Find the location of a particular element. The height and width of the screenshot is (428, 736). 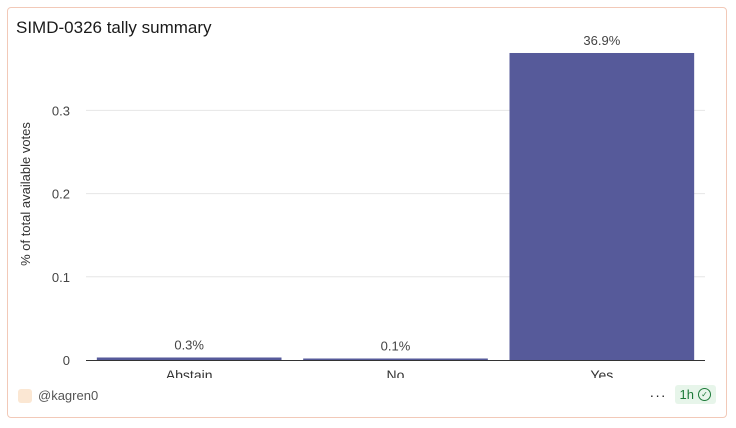

avatar-icon is located at coordinates (25, 395).